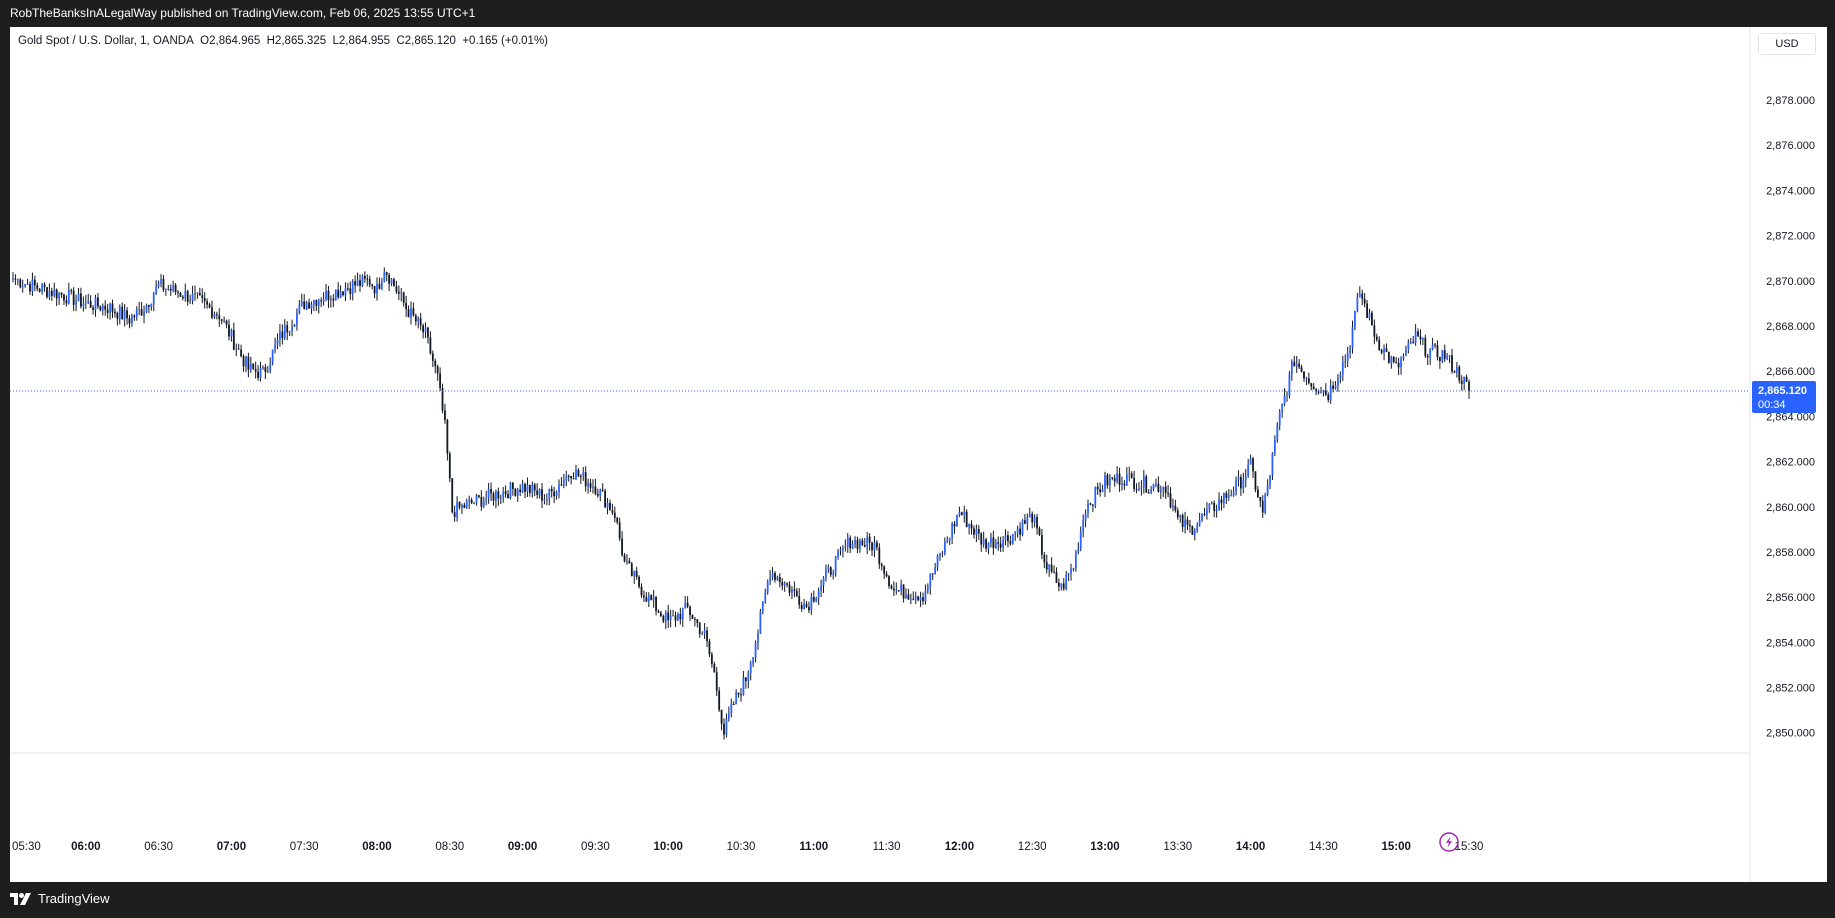 The width and height of the screenshot is (1835, 918). I want to click on currency-button: USD, so click(1787, 44).